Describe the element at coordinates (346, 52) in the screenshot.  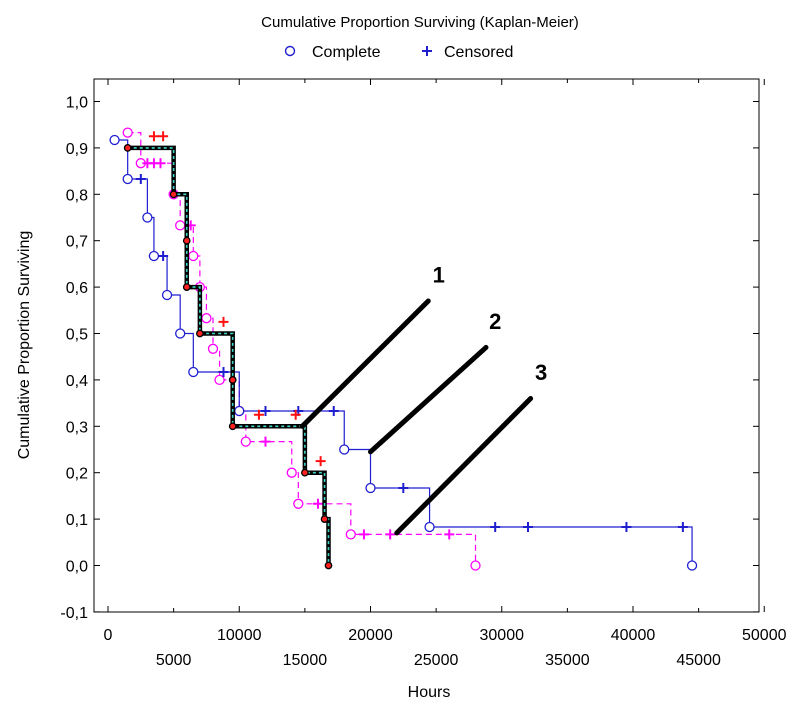
I see `legend-complete-label: Complete` at that location.